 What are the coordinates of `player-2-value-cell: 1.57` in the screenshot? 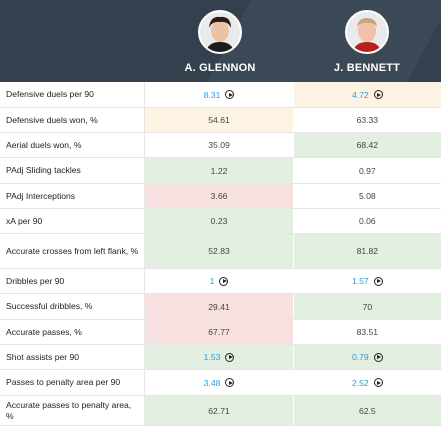 It's located at (367, 281).